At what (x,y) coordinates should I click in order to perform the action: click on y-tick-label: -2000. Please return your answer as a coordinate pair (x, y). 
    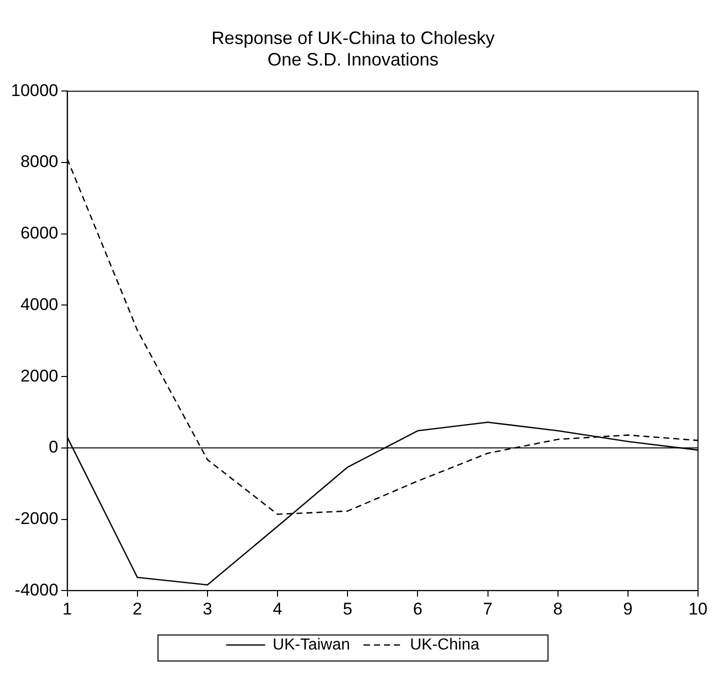
    Looking at the image, I should click on (36, 518).